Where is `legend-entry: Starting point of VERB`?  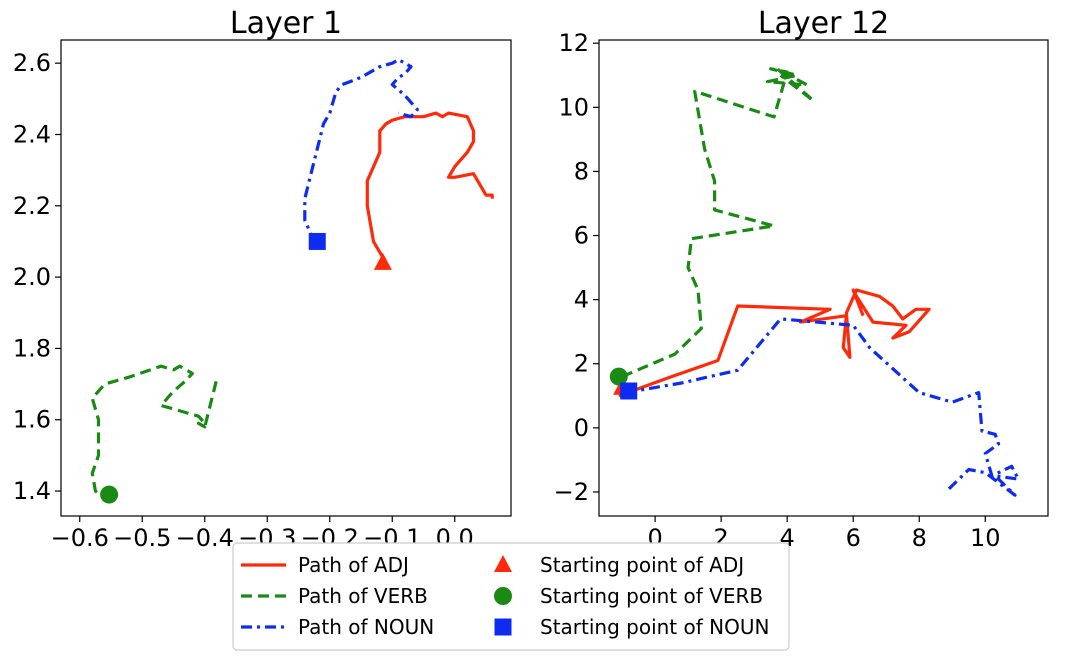
legend-entry: Starting point of VERB is located at coordinates (628, 596).